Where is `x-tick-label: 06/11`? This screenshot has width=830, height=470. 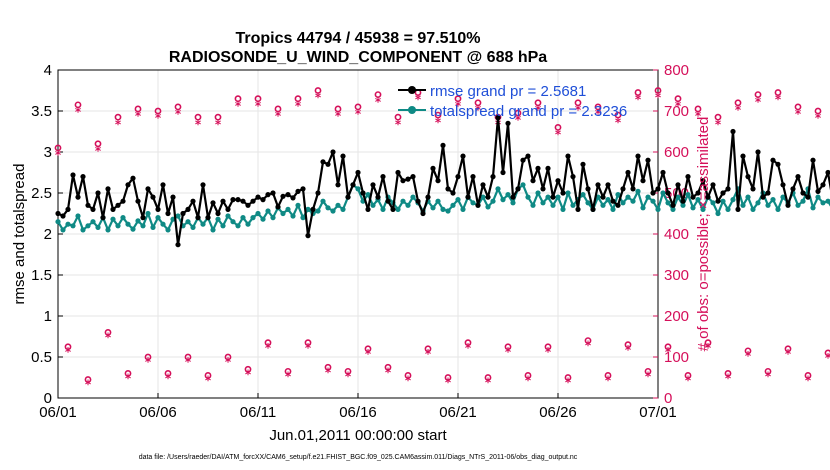
x-tick-label: 06/11 is located at coordinates (258, 412).